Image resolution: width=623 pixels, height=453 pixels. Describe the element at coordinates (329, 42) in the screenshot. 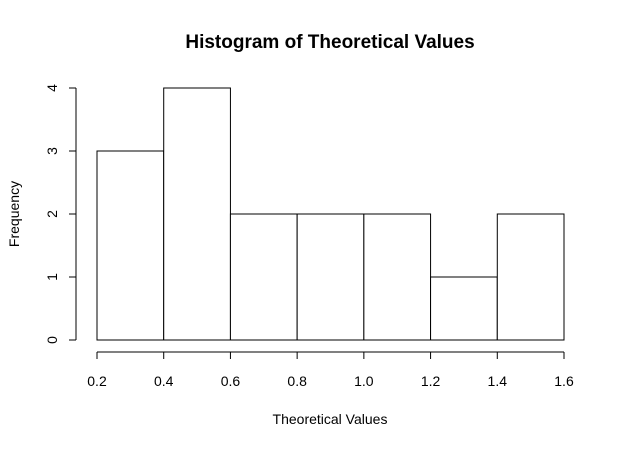

I see `chart-title: Histogram of Theoretical Values` at that location.